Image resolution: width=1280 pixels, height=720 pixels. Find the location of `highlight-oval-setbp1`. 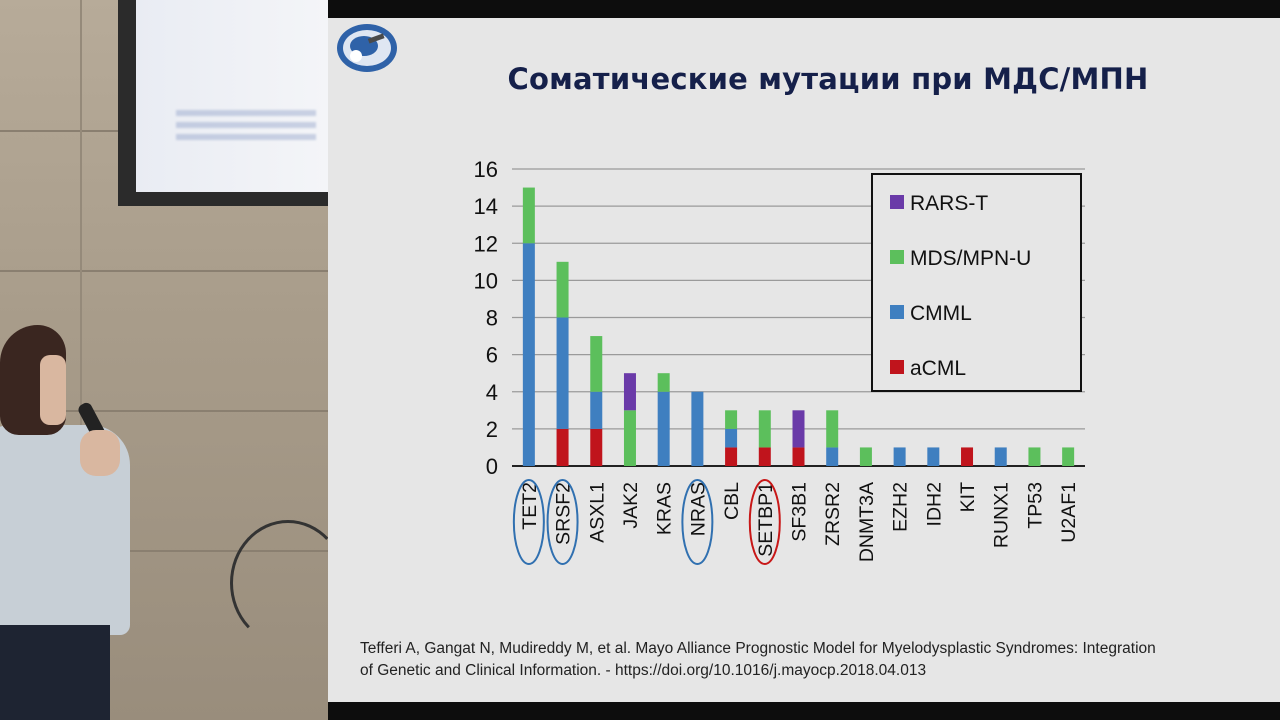

highlight-oval-setbp1 is located at coordinates (764, 522).